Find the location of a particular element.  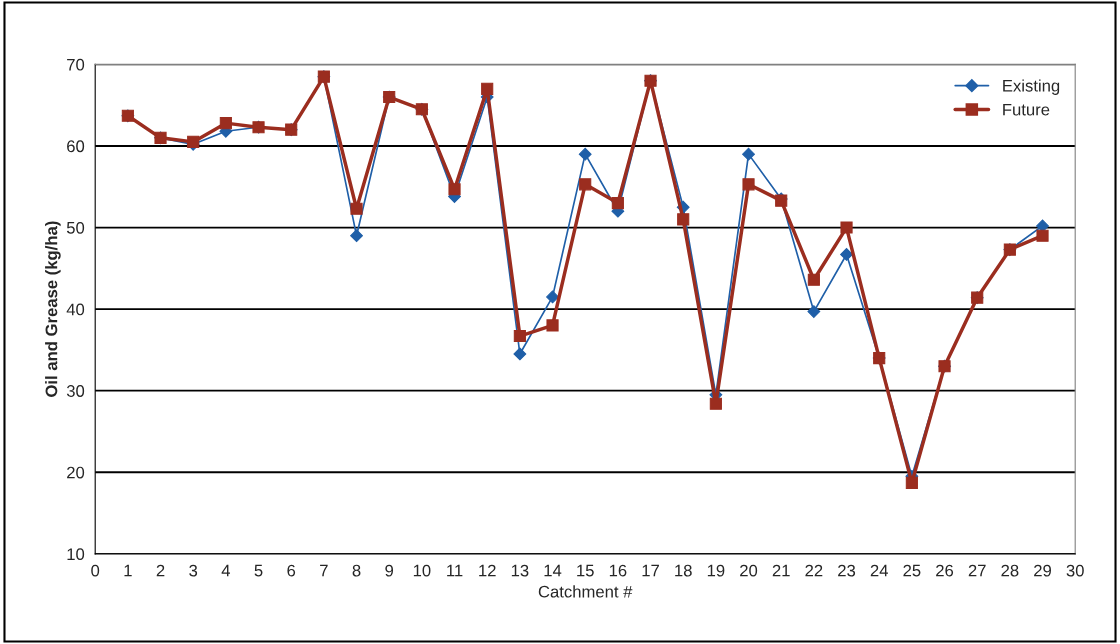

x-tick-label: 18 is located at coordinates (683, 570).